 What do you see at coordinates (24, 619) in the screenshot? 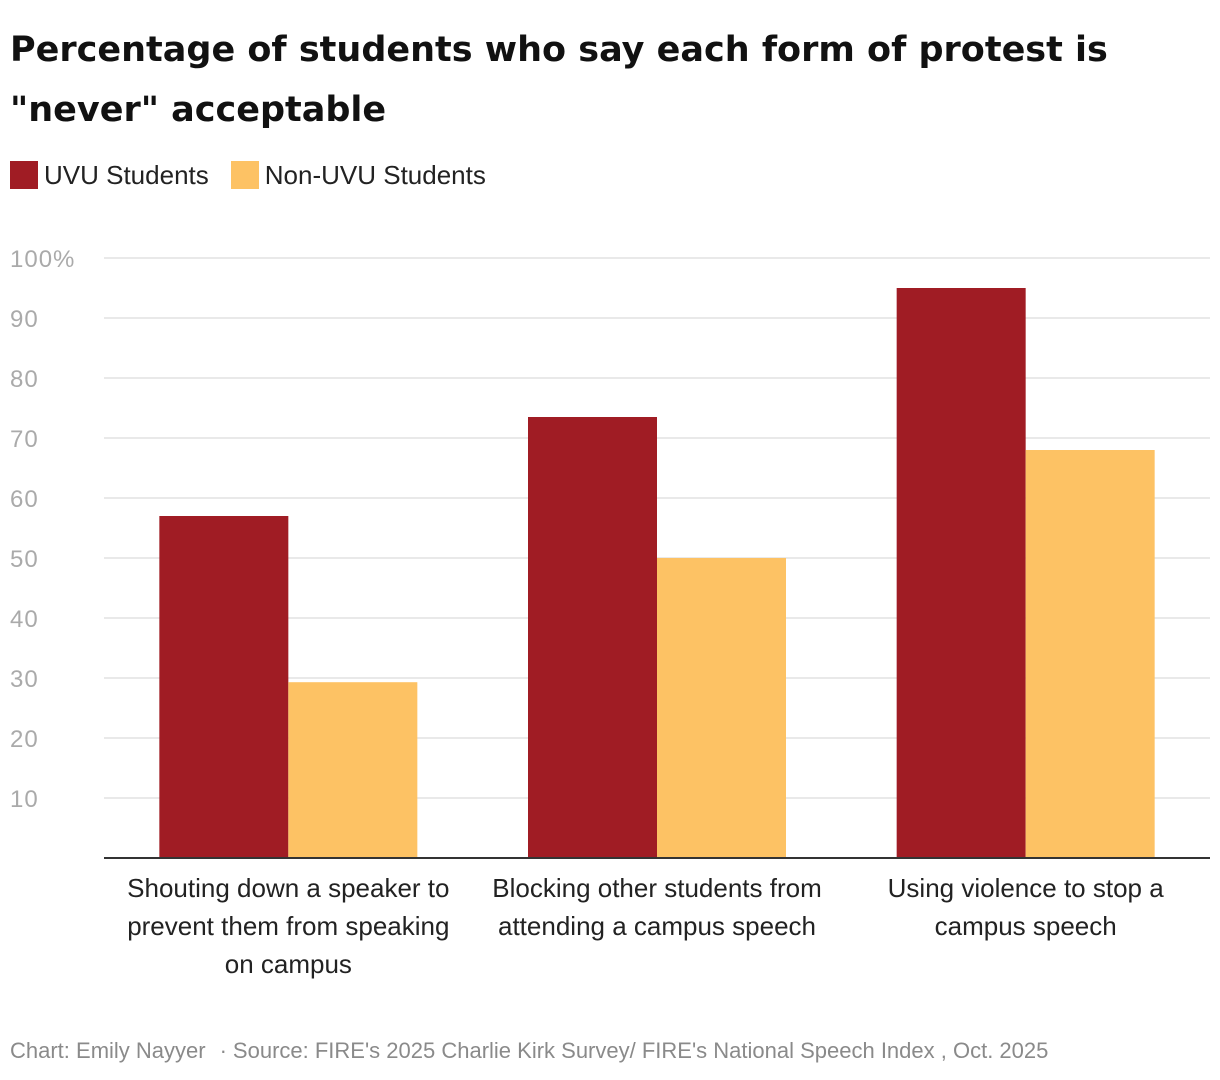
I see `y-tick-label-40: 40` at bounding box center [24, 619].